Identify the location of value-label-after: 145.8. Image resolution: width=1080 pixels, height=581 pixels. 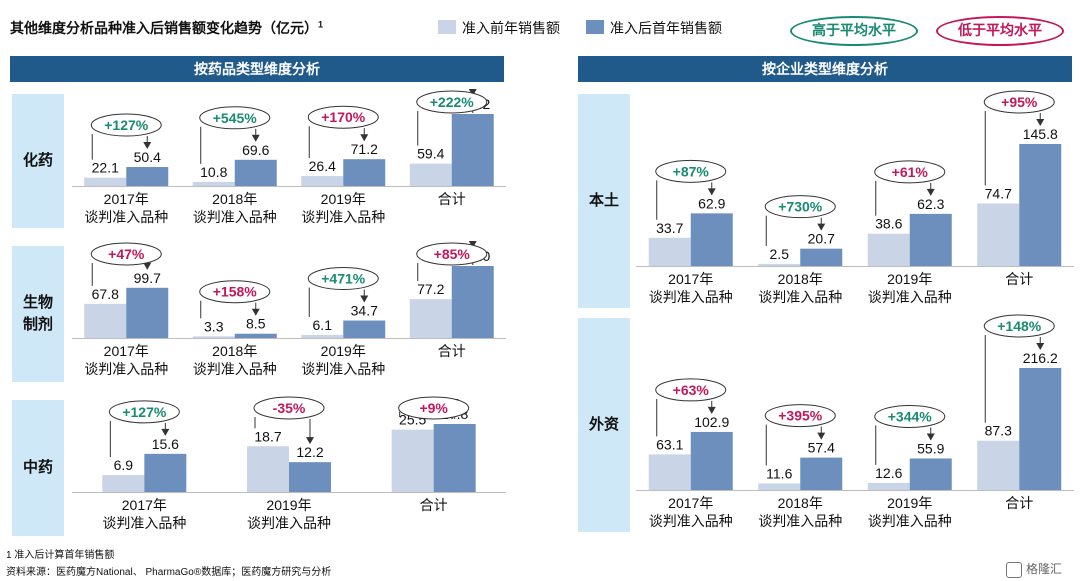
(1040, 134).